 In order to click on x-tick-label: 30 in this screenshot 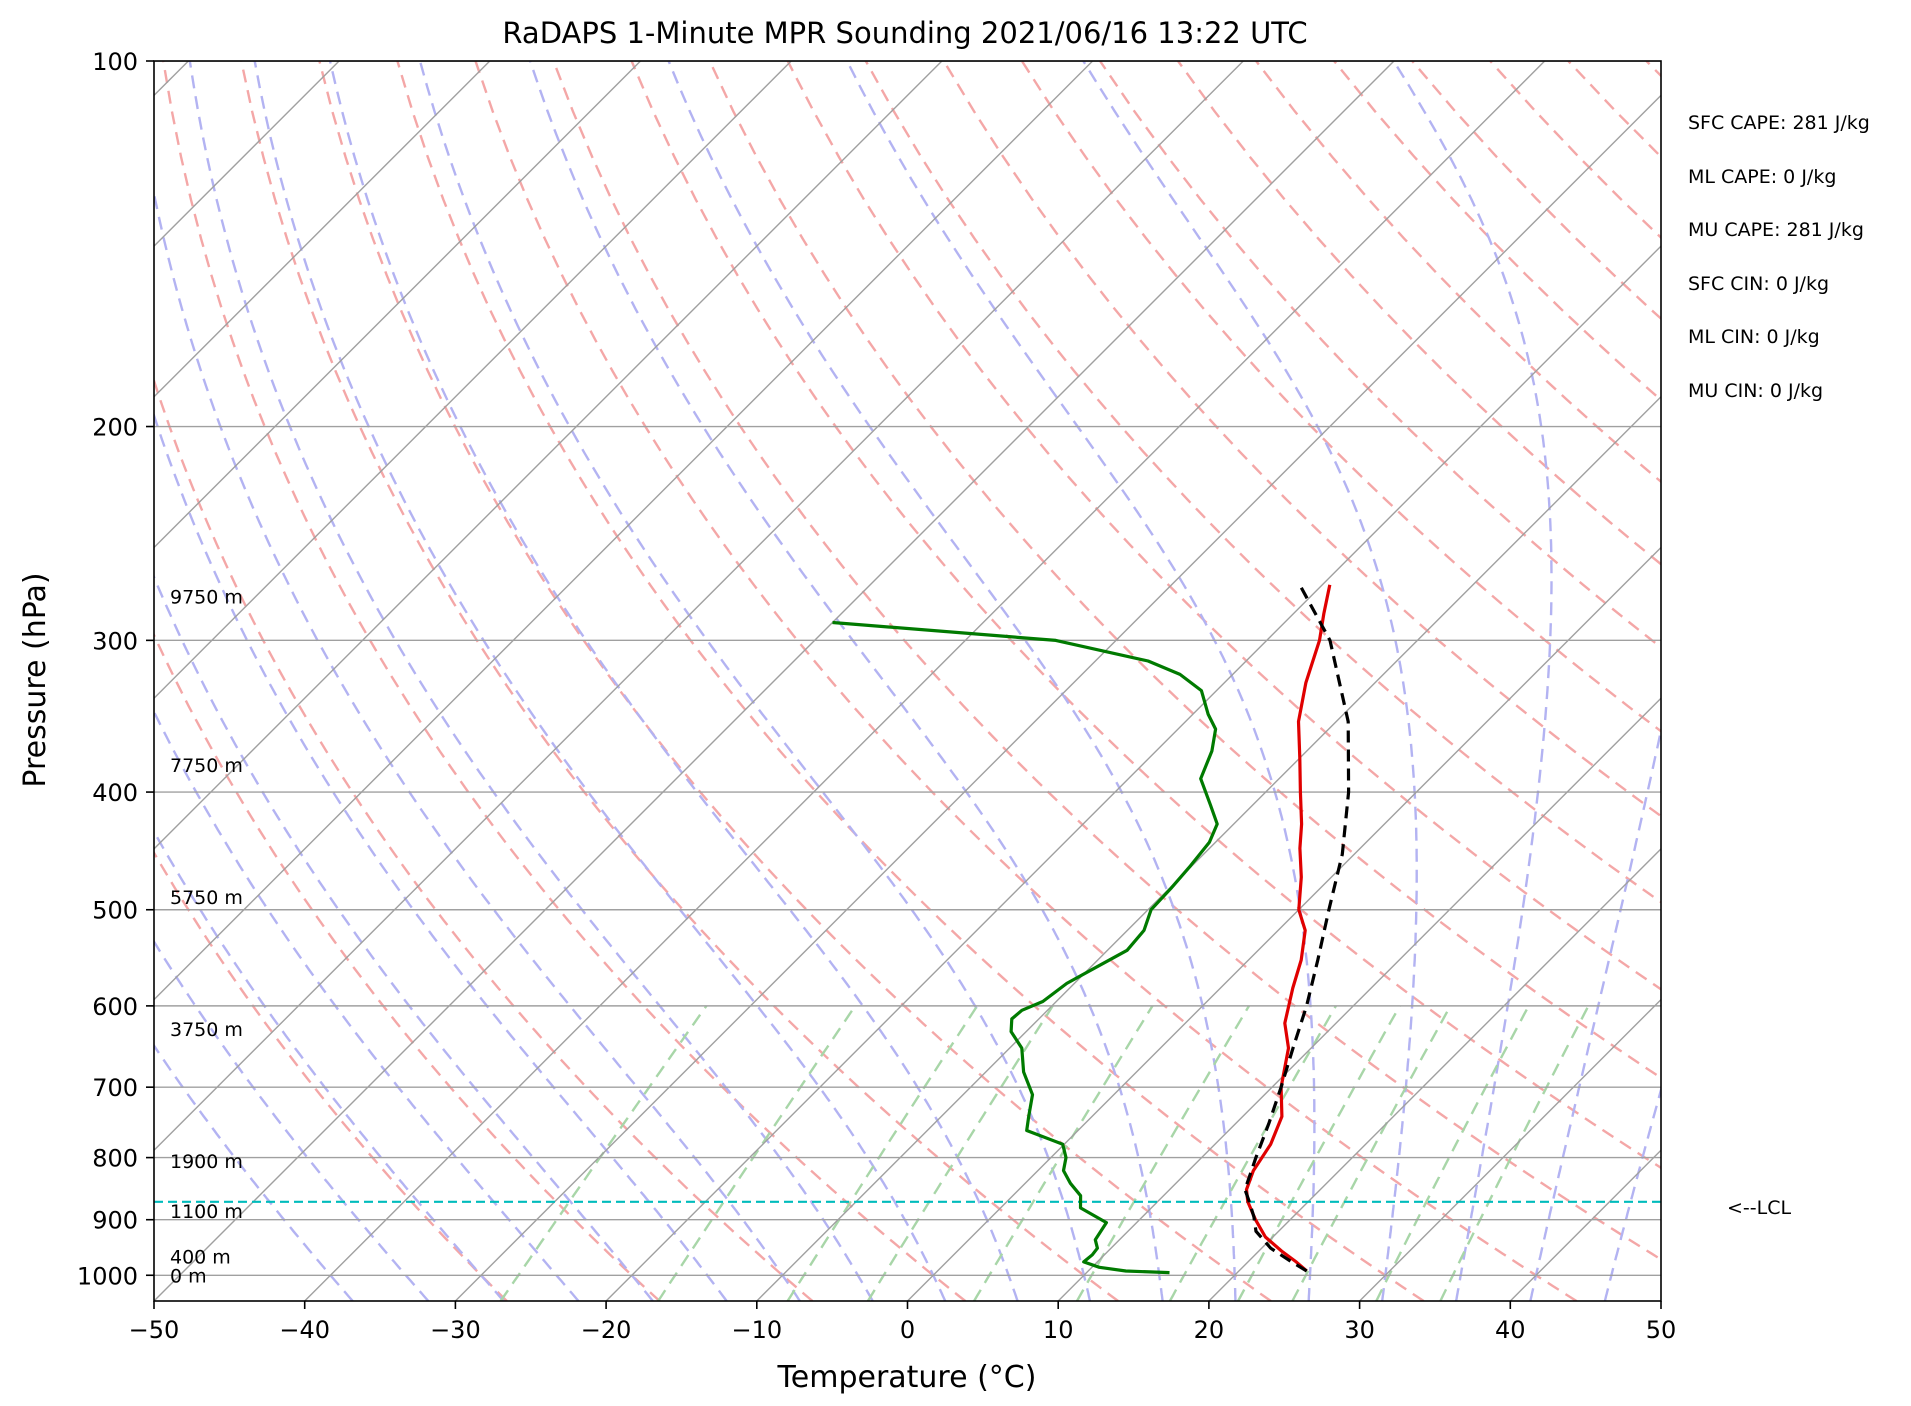, I will do `click(1359, 1330)`.